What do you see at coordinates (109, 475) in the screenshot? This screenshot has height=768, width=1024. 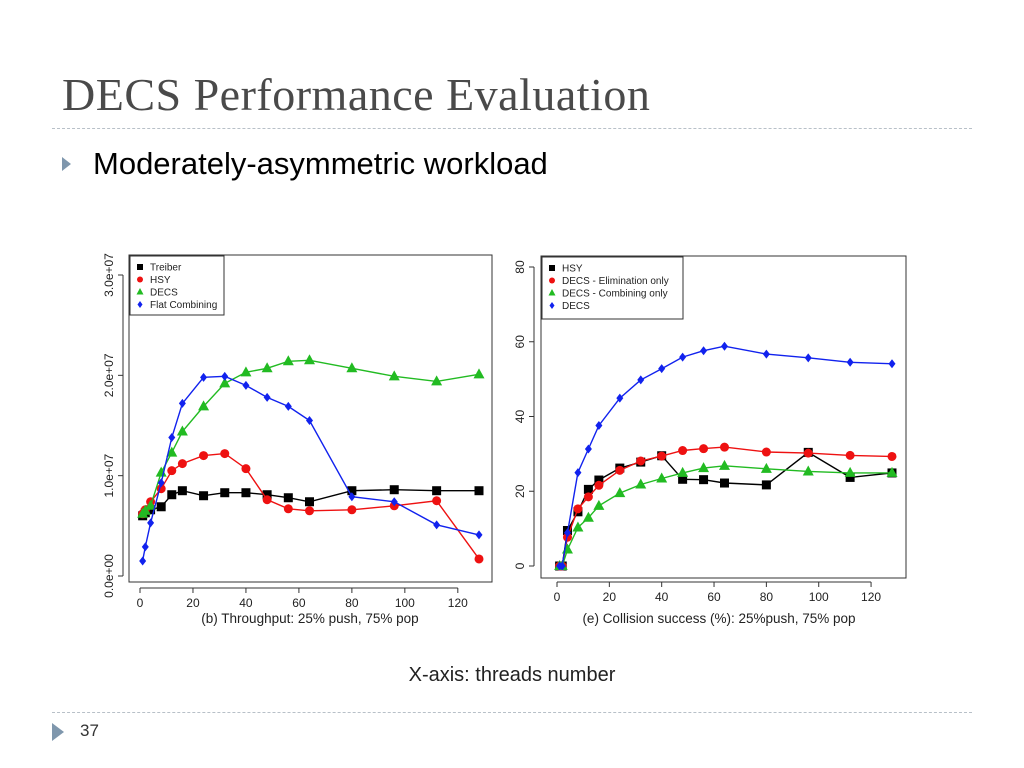 I see `y-tick-label: 1.0e+07` at bounding box center [109, 475].